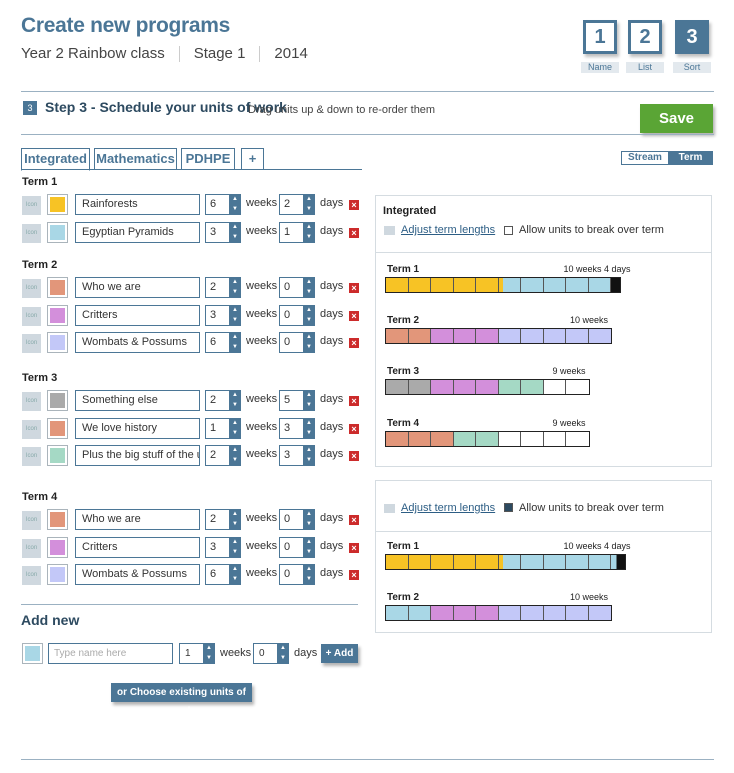 This screenshot has width=734, height=773. Describe the element at coordinates (137, 455) in the screenshot. I see `unit-name-input: Plus the big stuff of the u` at that location.